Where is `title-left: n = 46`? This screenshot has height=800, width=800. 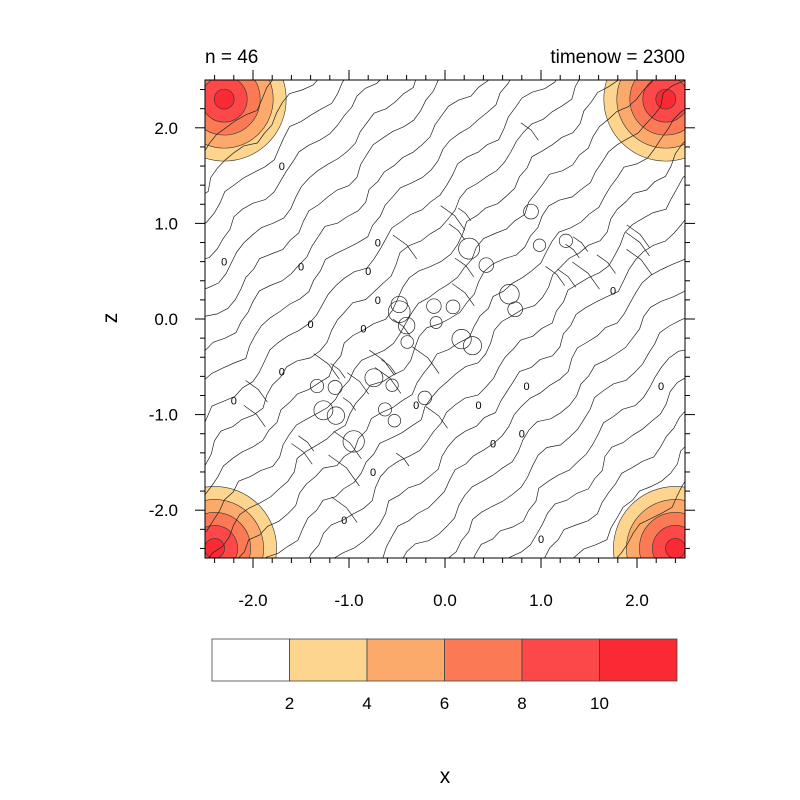 title-left: n = 46 is located at coordinates (231, 57).